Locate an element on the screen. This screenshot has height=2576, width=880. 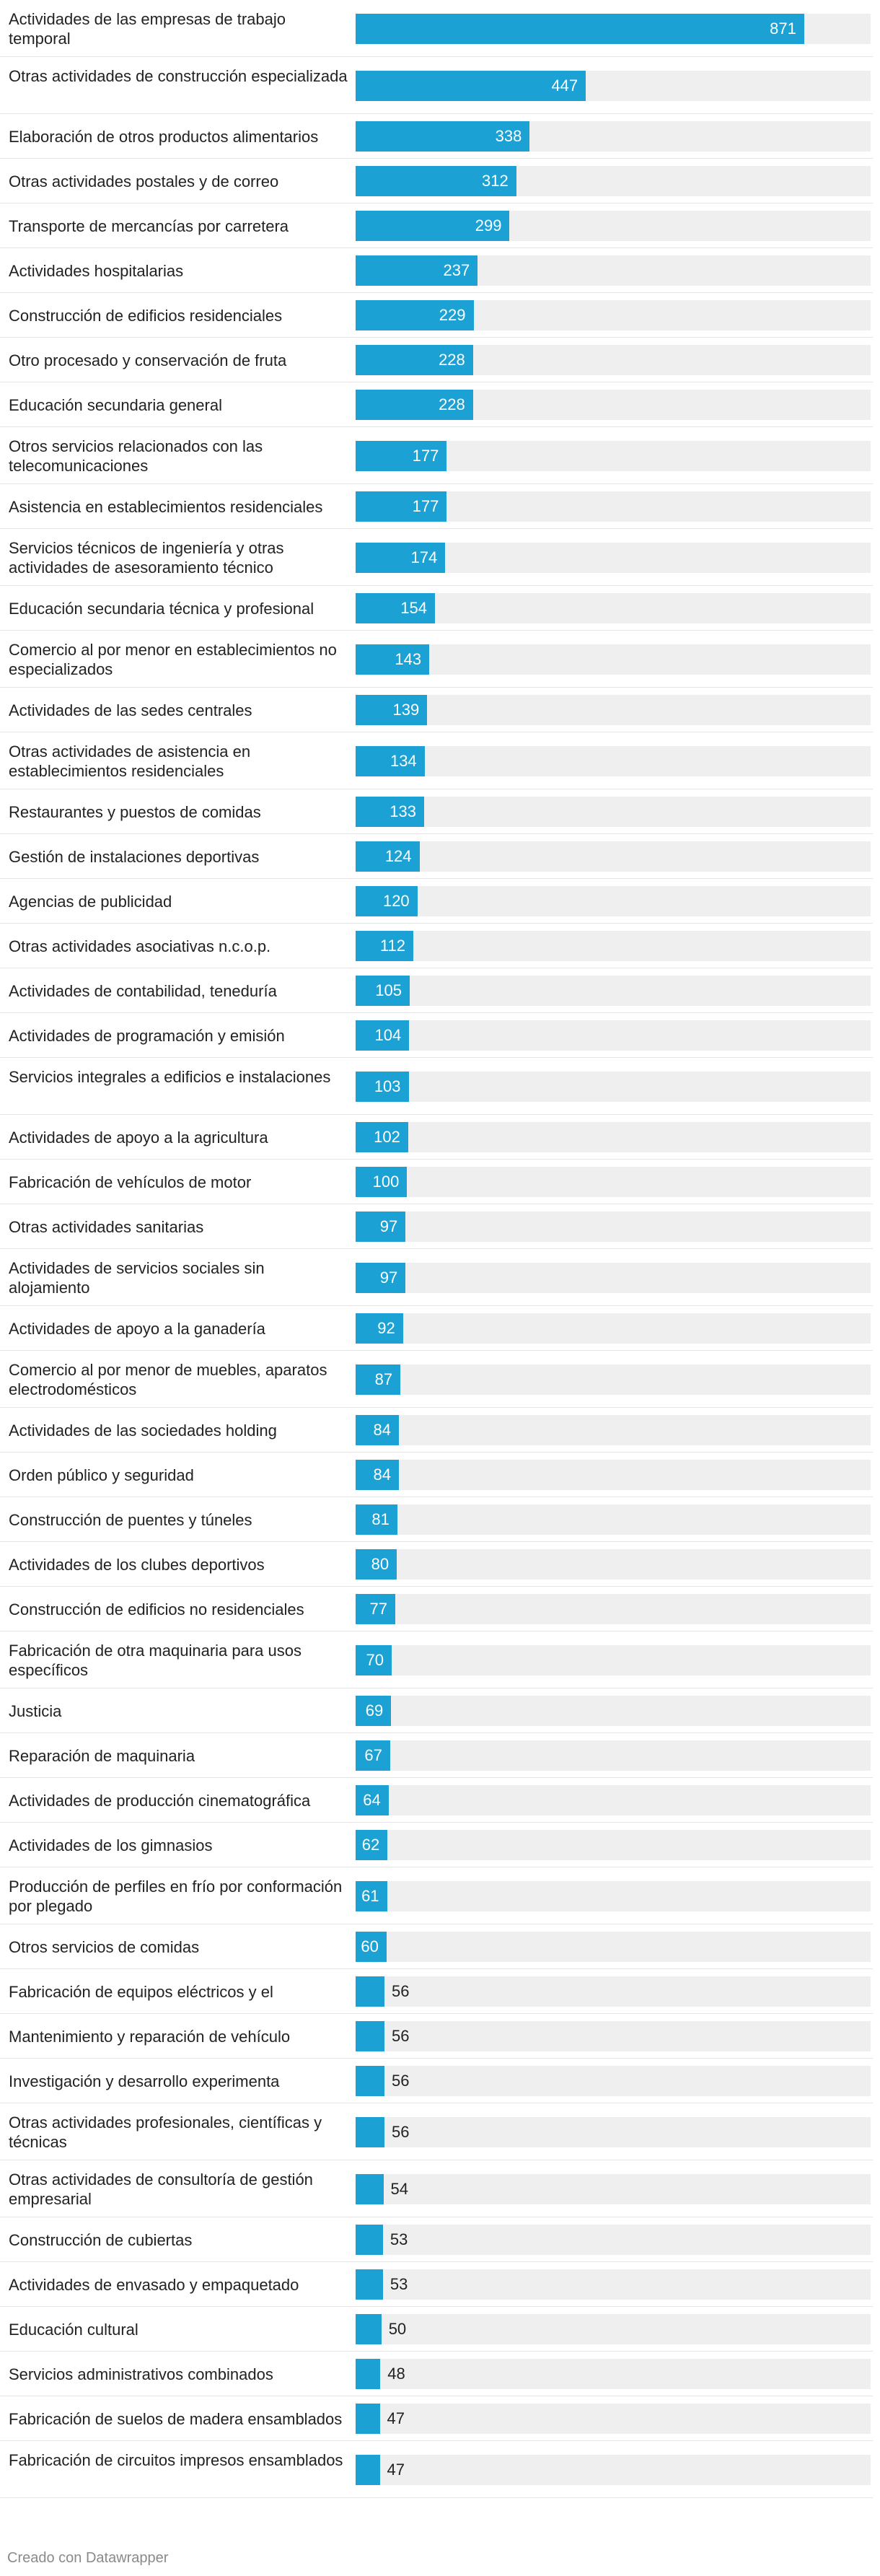
bar-value-label: 105 is located at coordinates (388, 990).